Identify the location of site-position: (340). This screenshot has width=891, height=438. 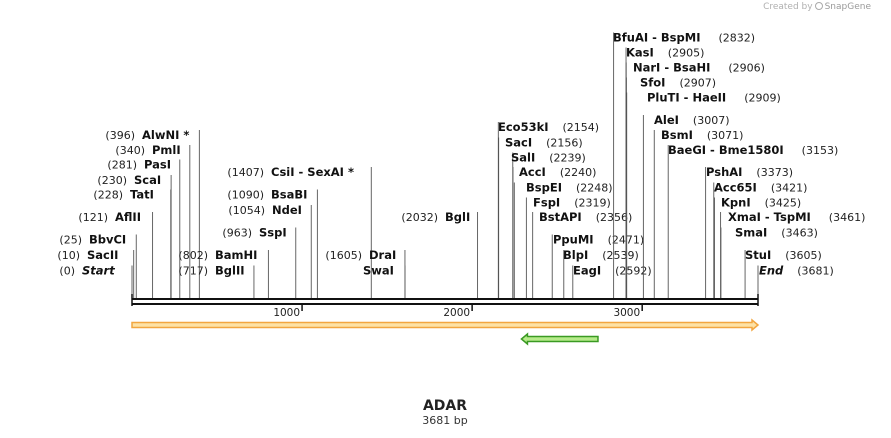
(130, 150).